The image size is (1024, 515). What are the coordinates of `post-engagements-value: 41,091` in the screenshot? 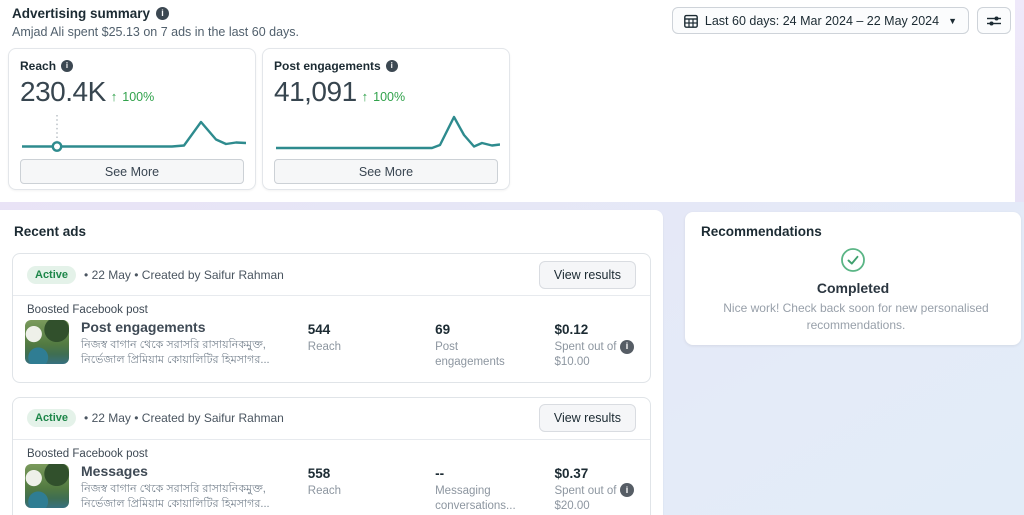 It's located at (315, 91).